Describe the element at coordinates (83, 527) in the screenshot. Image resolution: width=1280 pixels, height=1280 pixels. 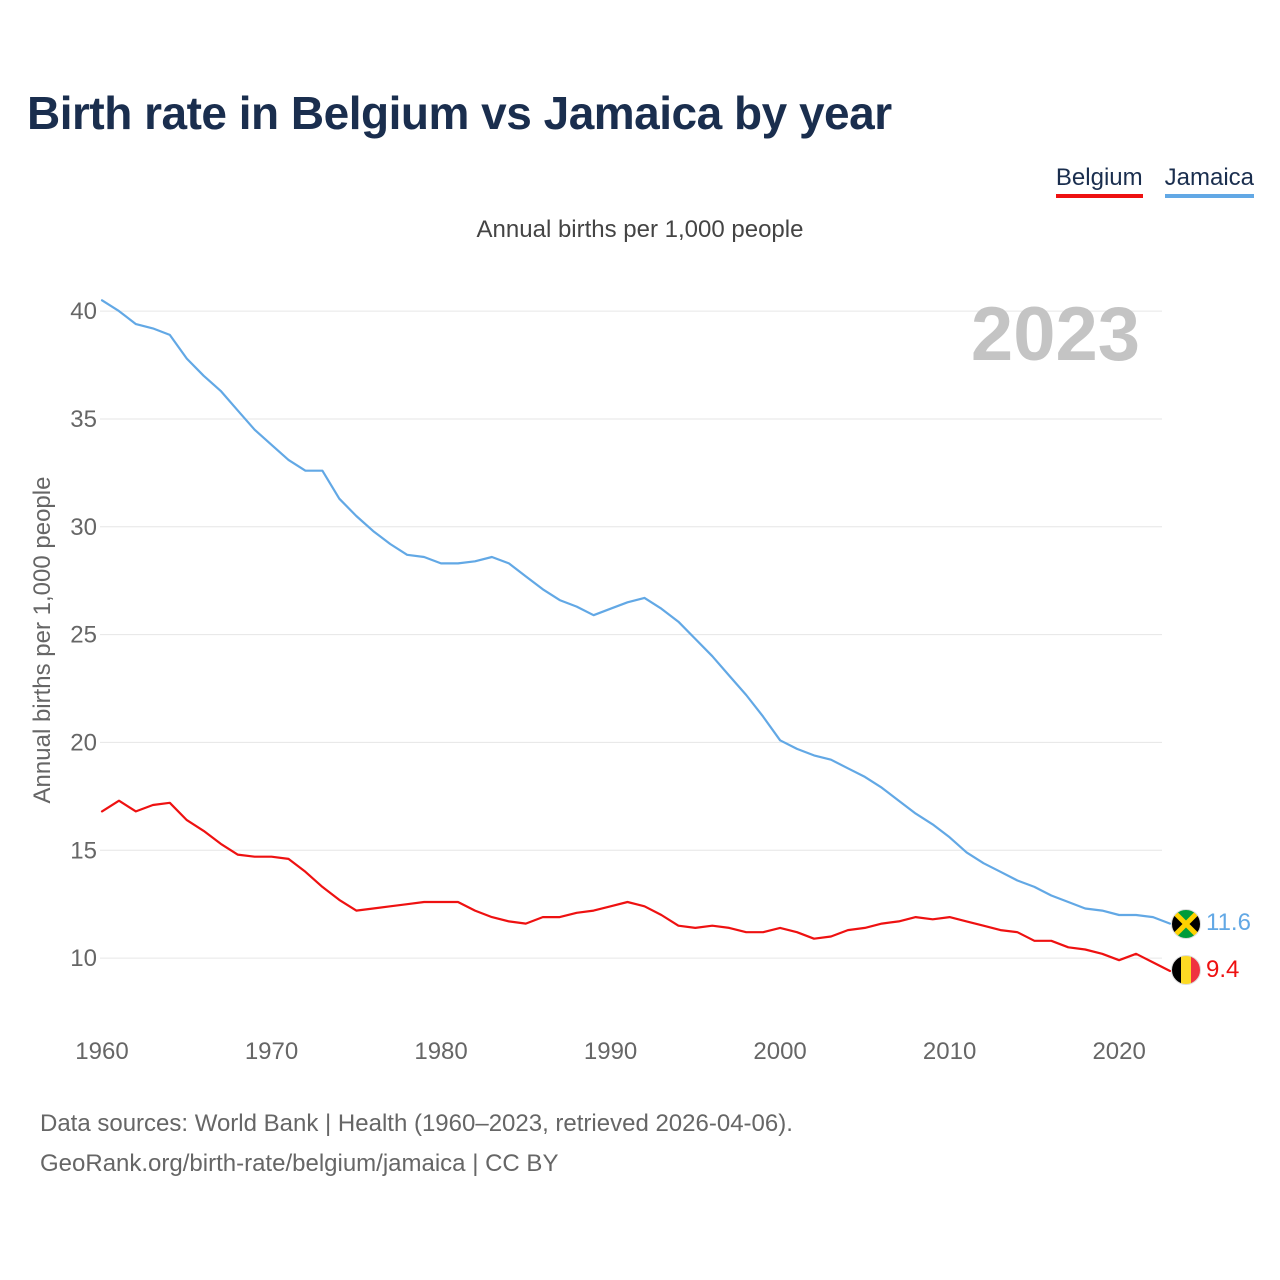
I see `y-tick-label: 30` at that location.